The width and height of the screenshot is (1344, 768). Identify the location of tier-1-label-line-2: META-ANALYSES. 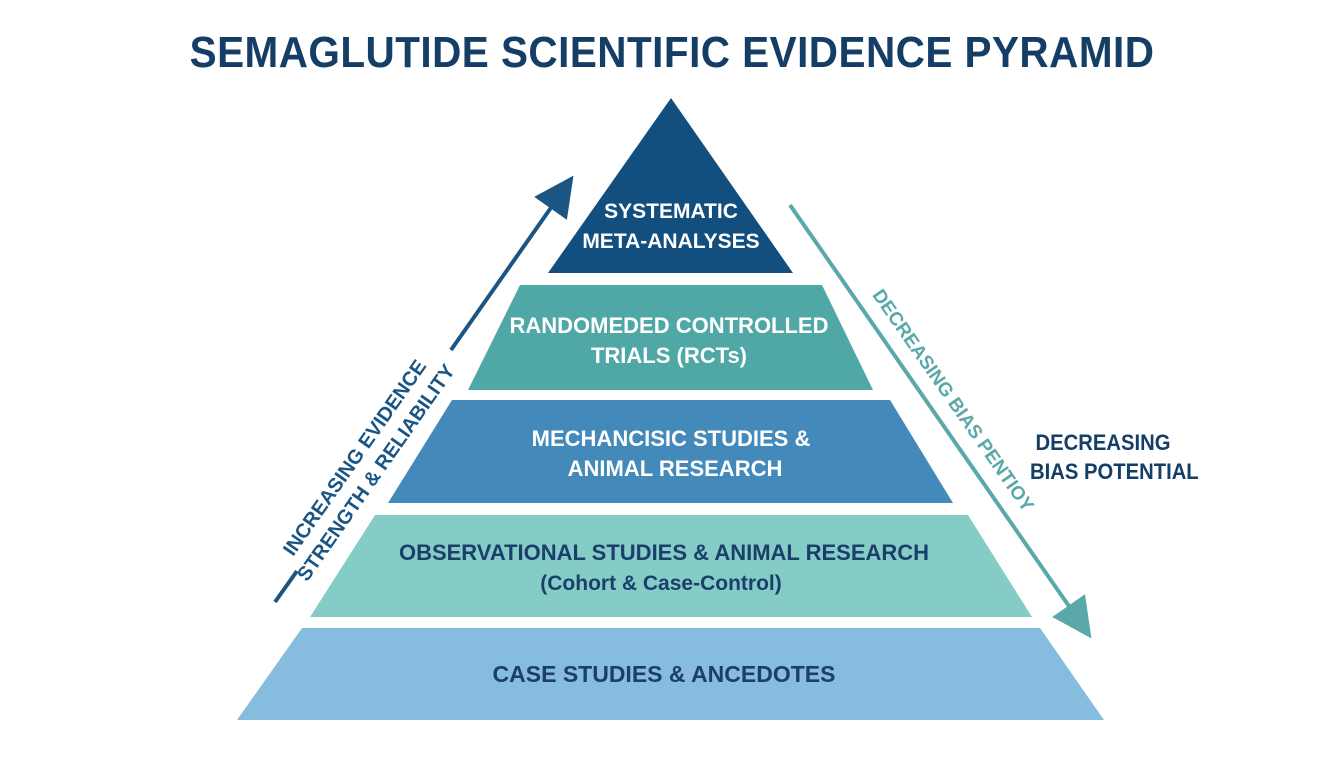
(670, 241).